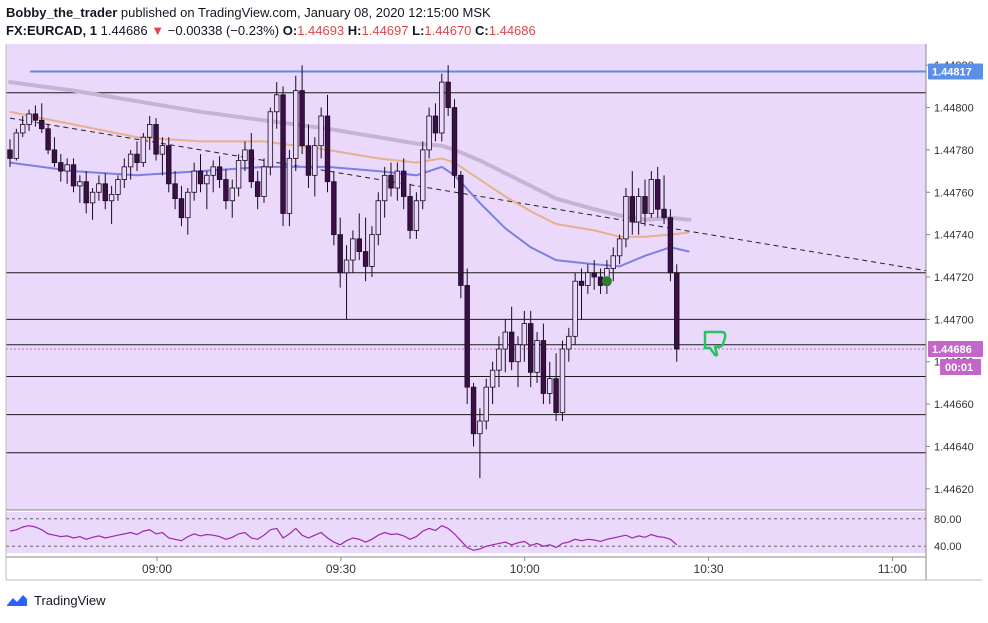 The image size is (988, 623). Describe the element at coordinates (418, 30) in the screenshot. I see `low-label: L:` at that location.